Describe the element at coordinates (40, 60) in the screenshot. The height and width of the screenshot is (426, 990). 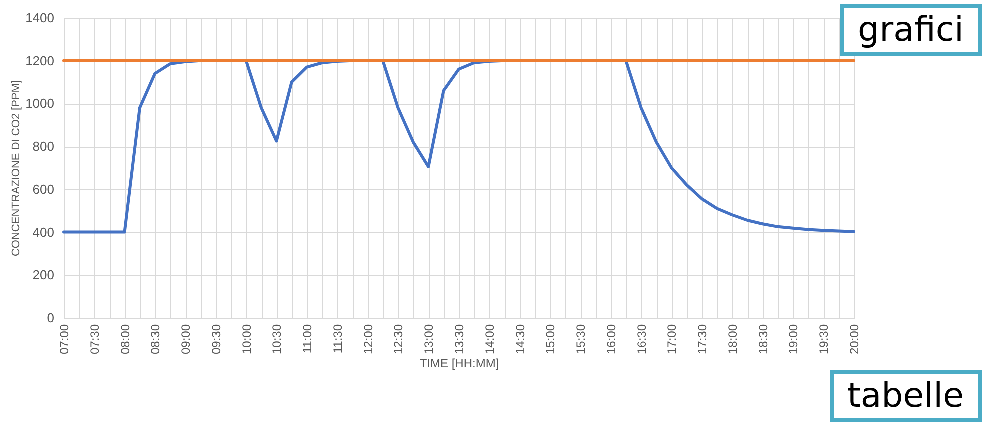
I see `y-tick-label: 1200` at that location.